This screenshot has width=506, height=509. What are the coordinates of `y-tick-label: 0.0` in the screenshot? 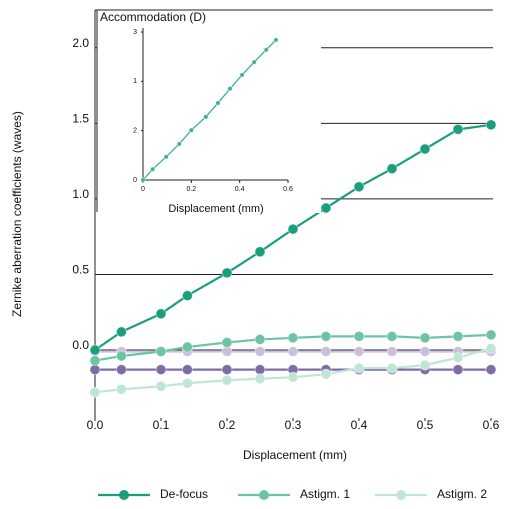 It's located at (80, 345).